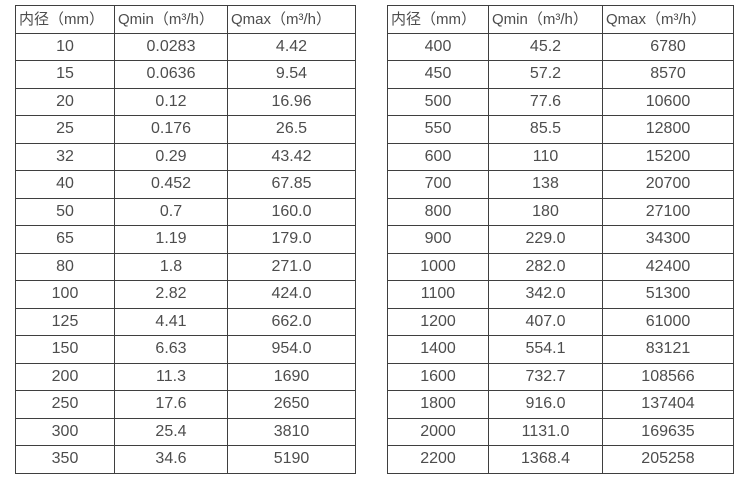 The image size is (750, 483). I want to click on table-cell: 0.176, so click(171, 129).